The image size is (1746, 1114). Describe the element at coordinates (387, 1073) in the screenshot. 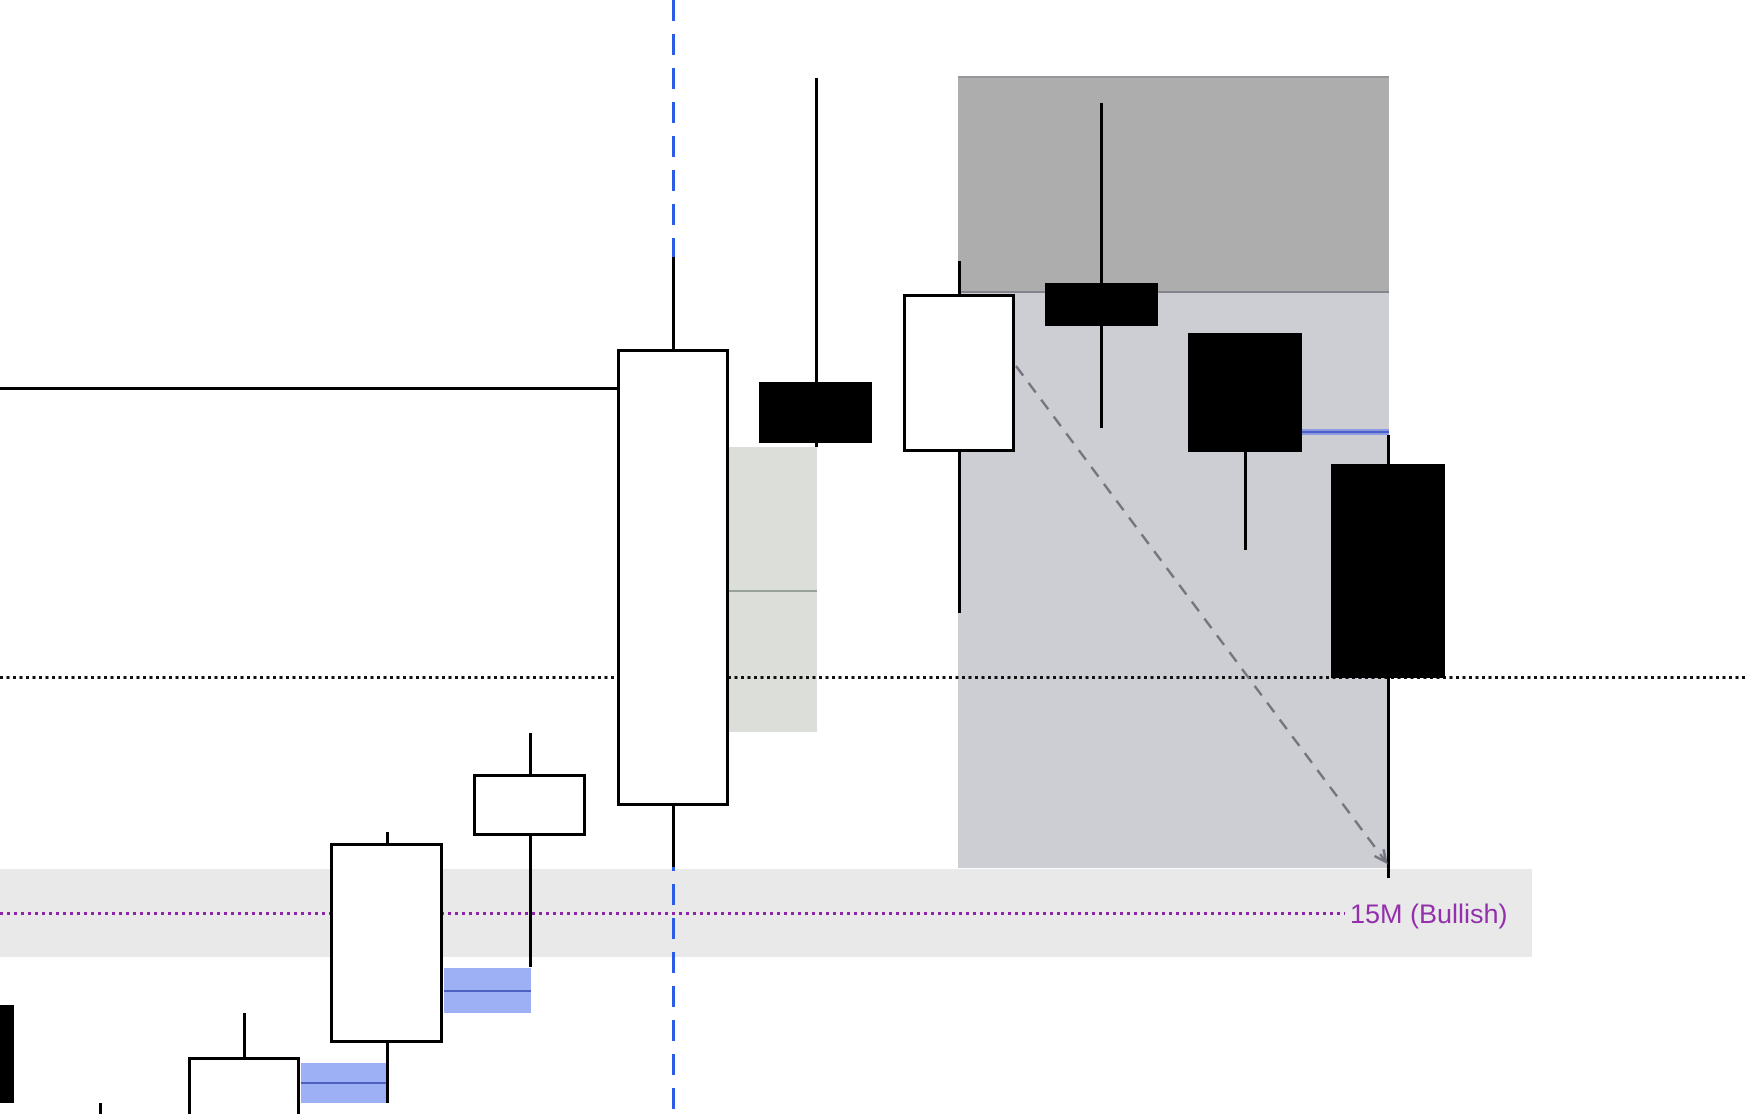

I see `candle-04-wick-down` at that location.